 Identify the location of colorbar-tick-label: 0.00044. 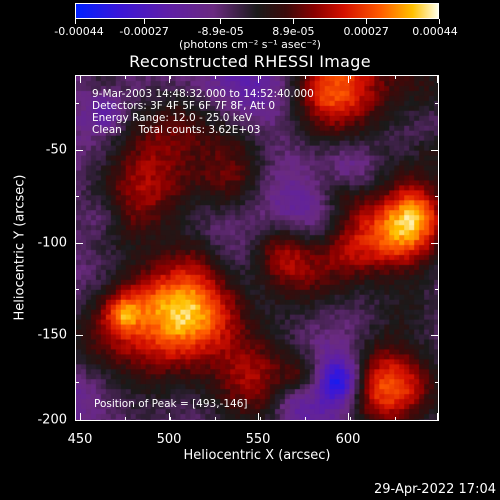
(435, 31).